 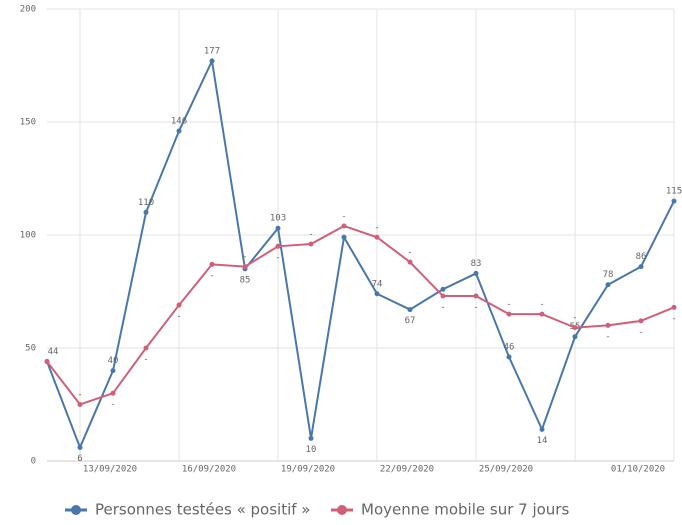 I want to click on data-label: 74, so click(x=377, y=284).